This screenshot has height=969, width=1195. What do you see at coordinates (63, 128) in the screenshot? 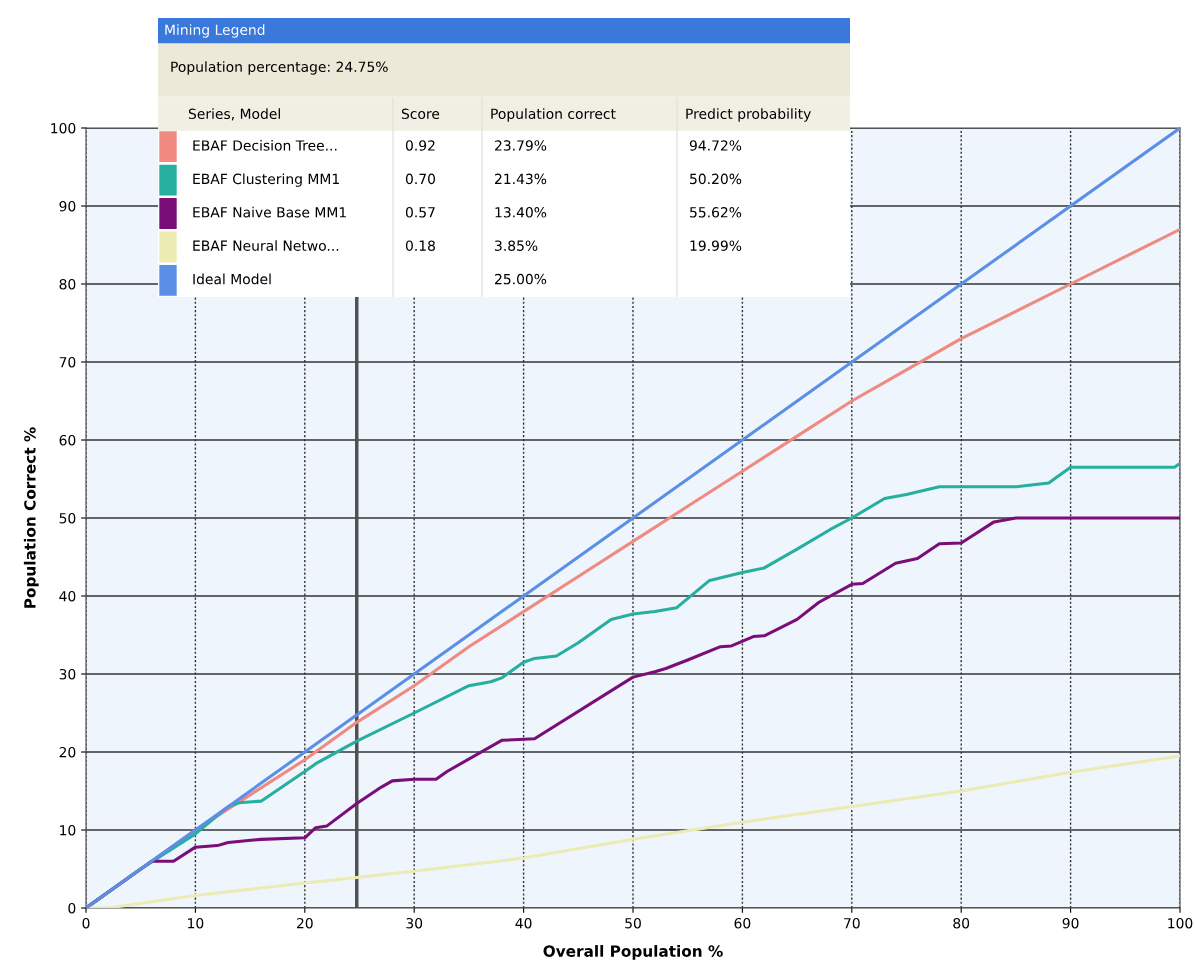
I see `y-tick-label: 100` at bounding box center [63, 128].